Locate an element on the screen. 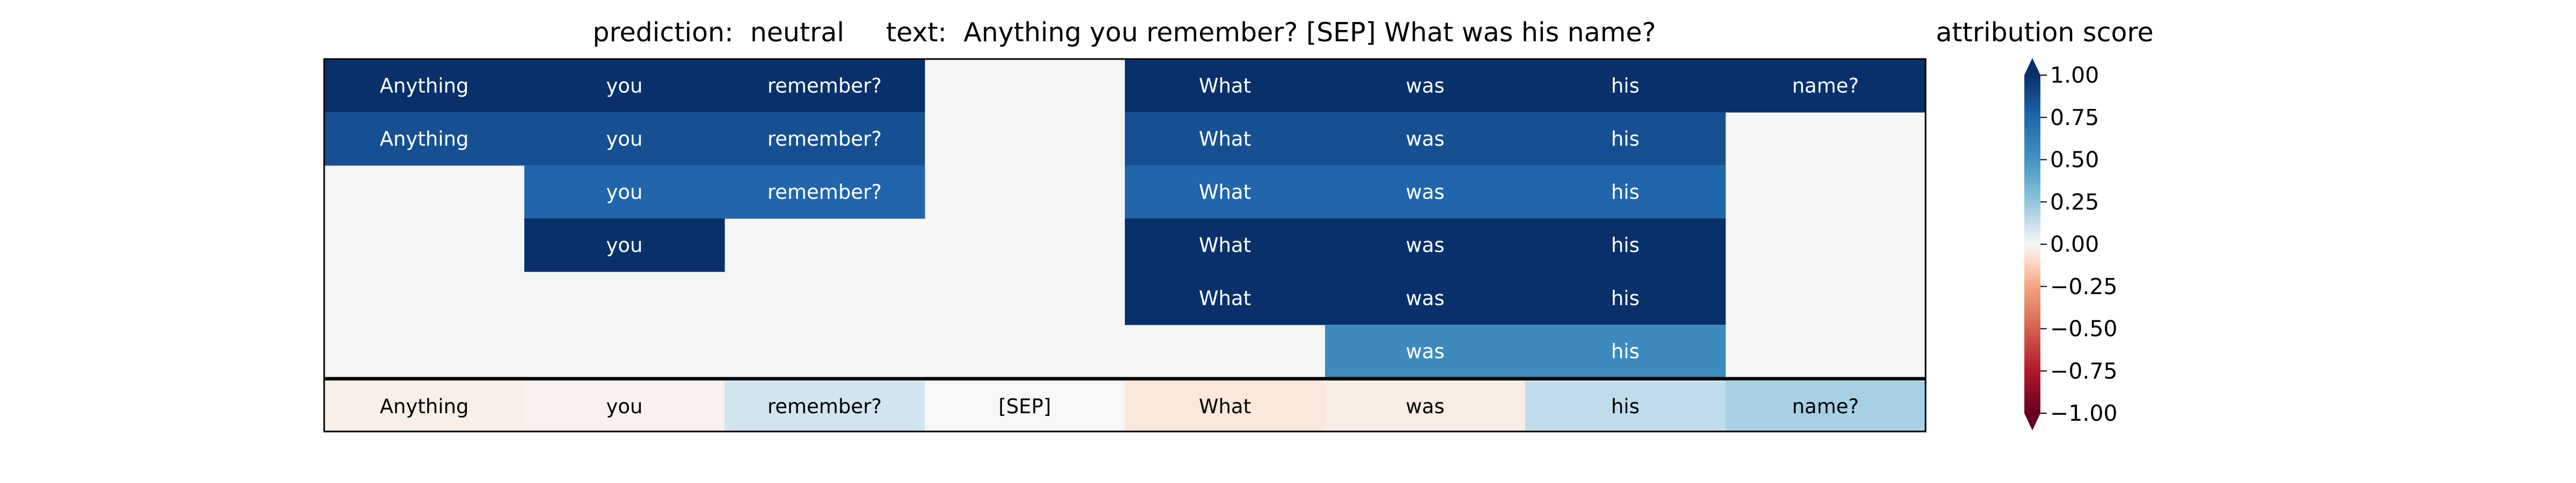  attribution-row-border is located at coordinates (1125, 405).